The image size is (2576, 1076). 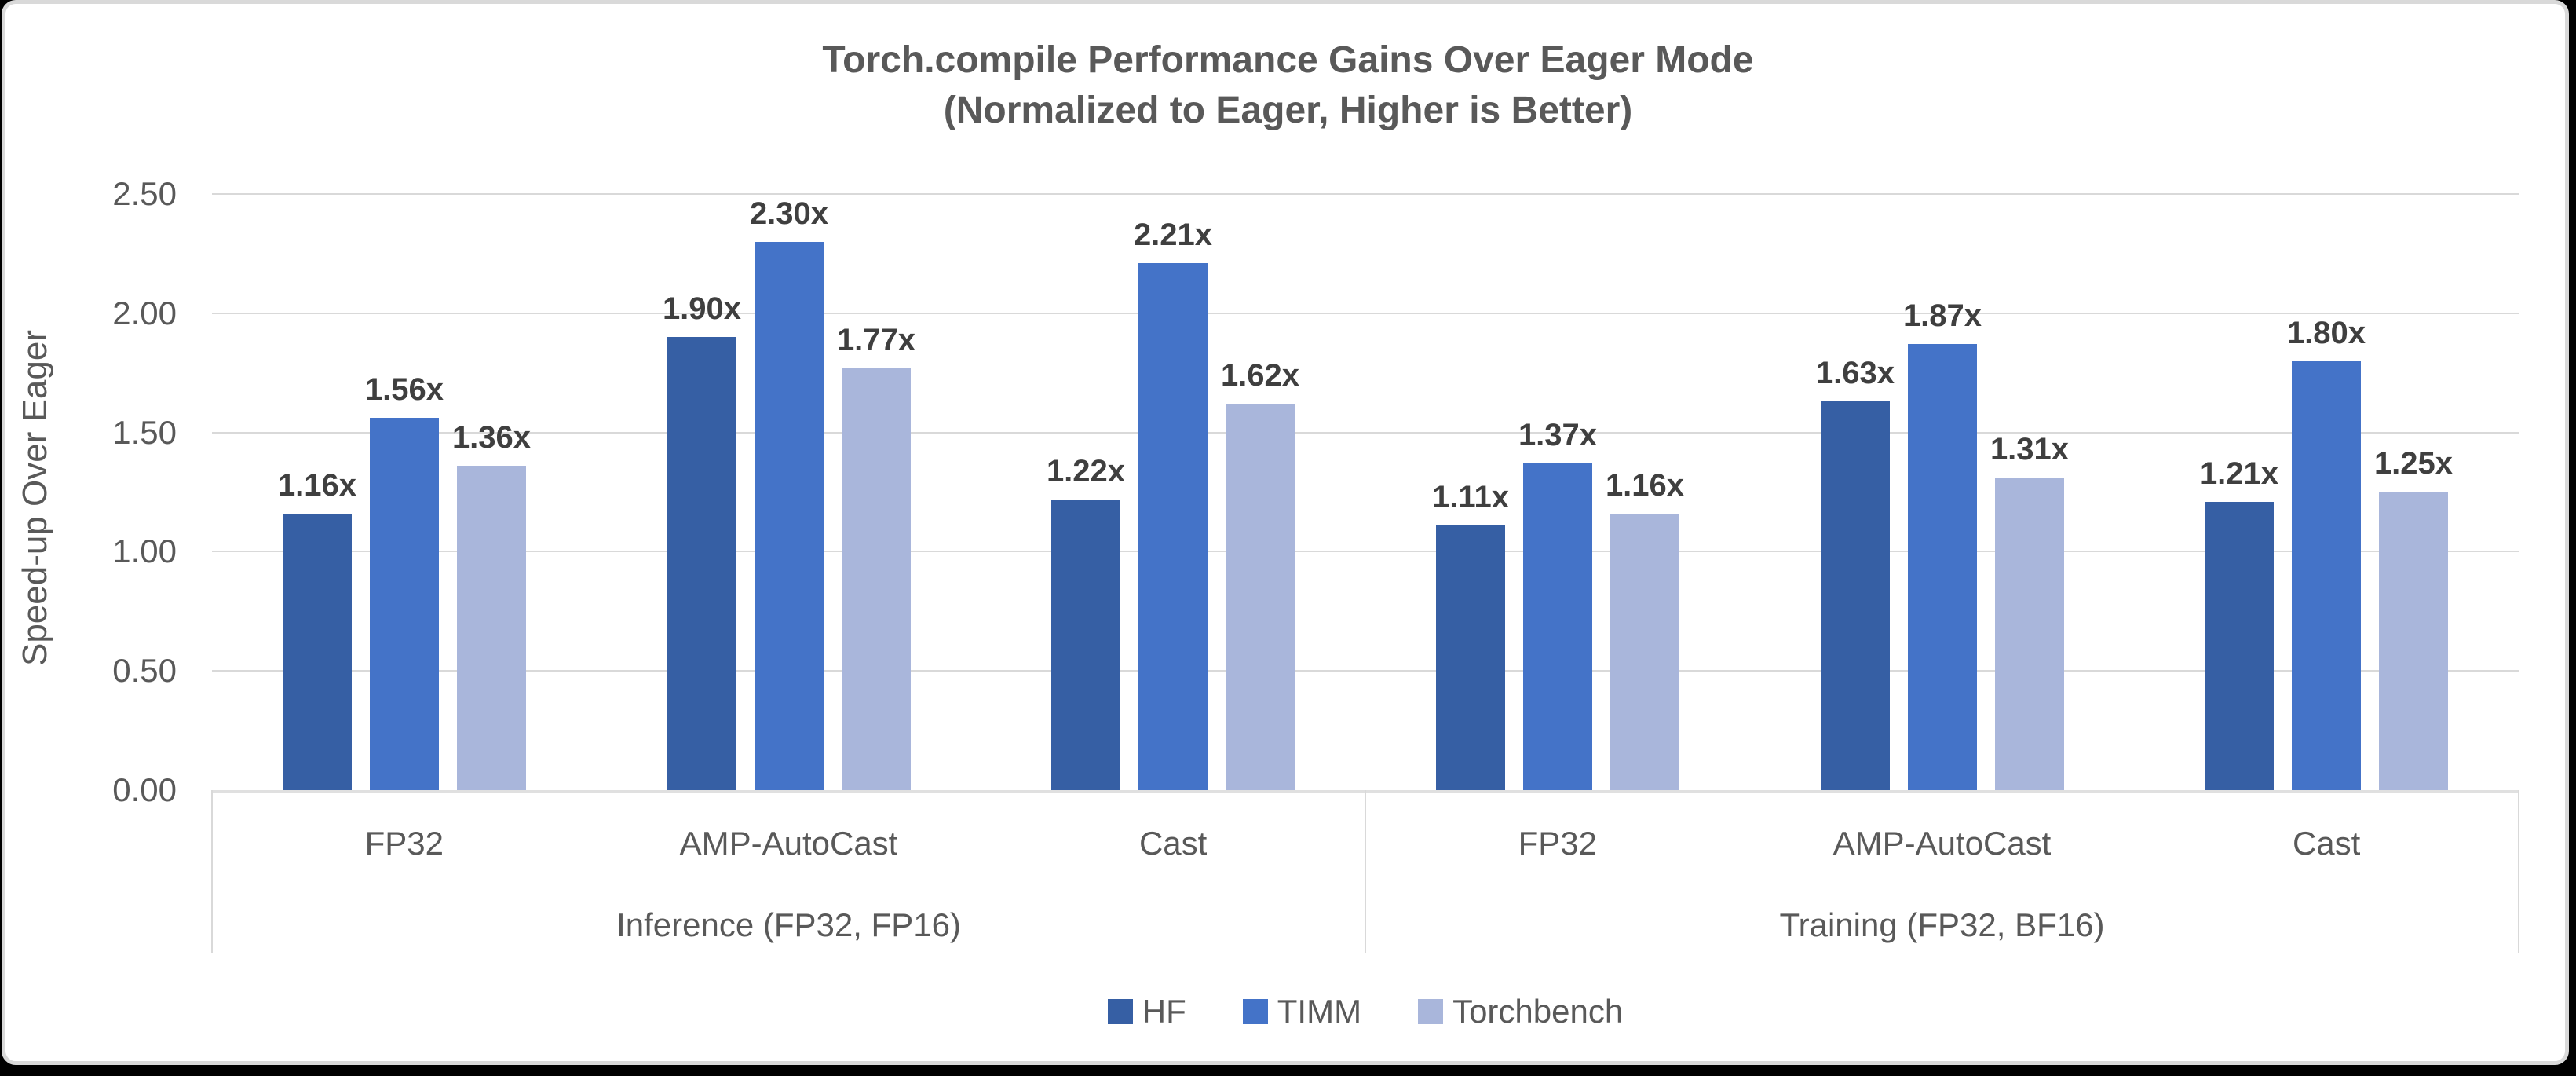 What do you see at coordinates (144, 789) in the screenshot?
I see `y-tick-label: 0.00` at bounding box center [144, 789].